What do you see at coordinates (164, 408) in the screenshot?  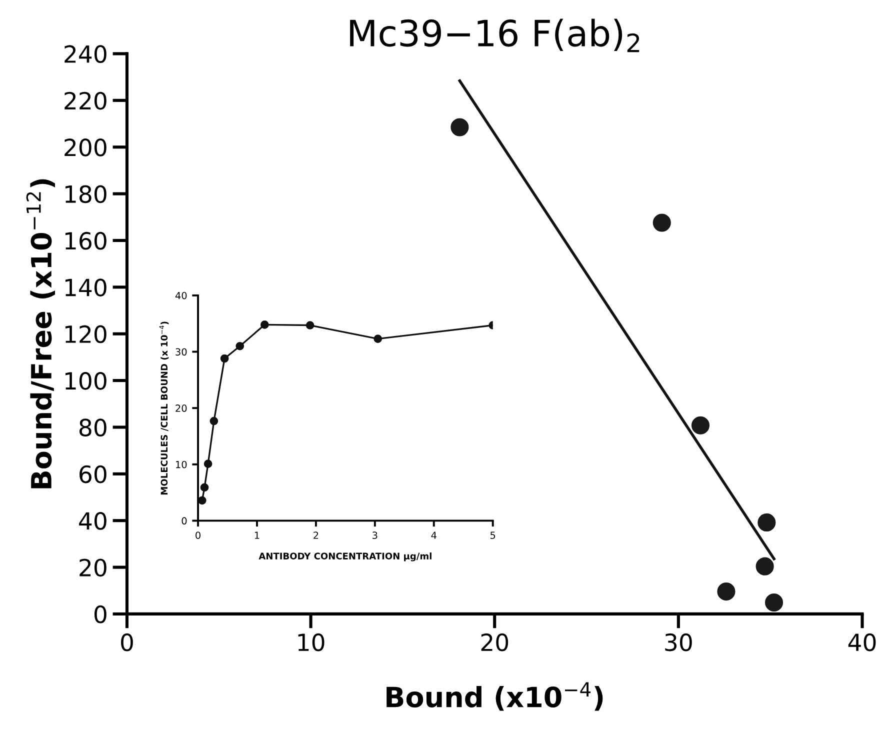 I see `y-axis-title: MOLECULES /CELL BOUND (x 10$^{−4}$)` at bounding box center [164, 408].